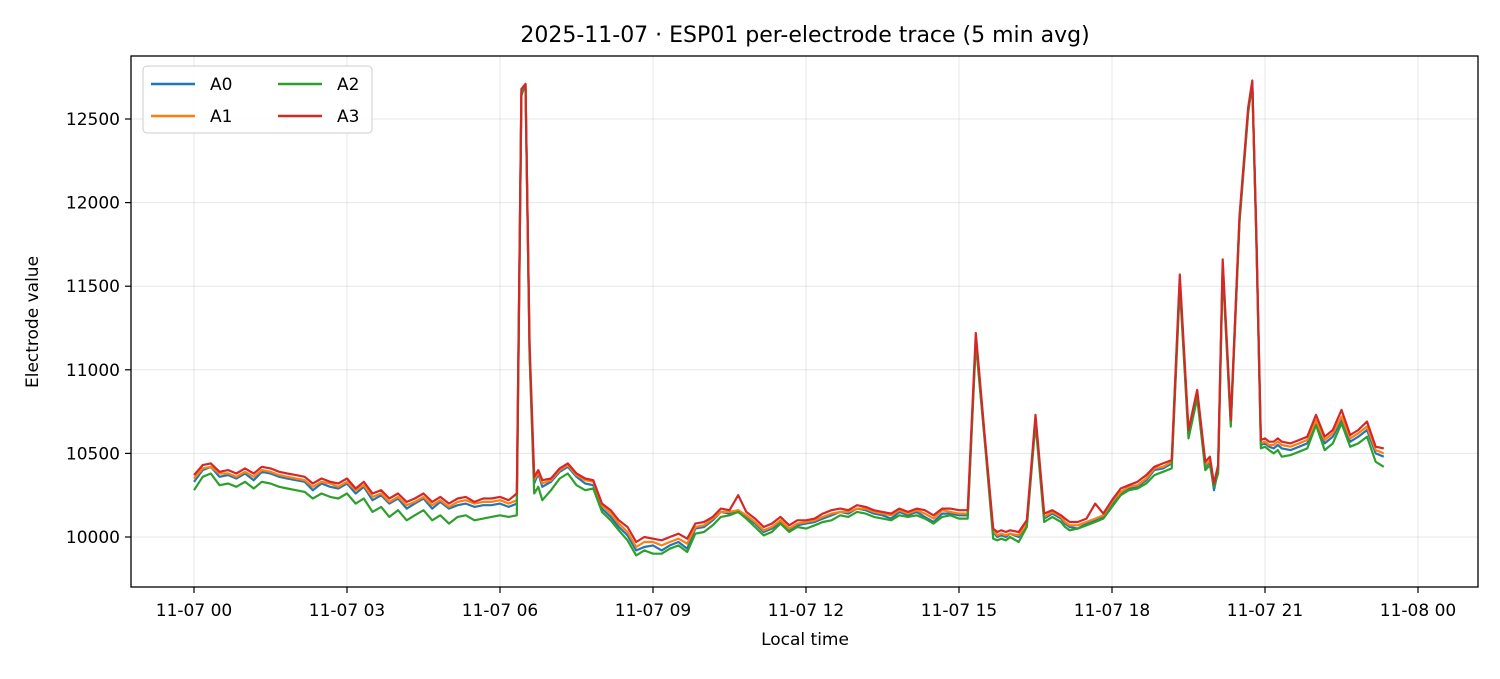  I want to click on legend-label-a0: A0, so click(221, 85).